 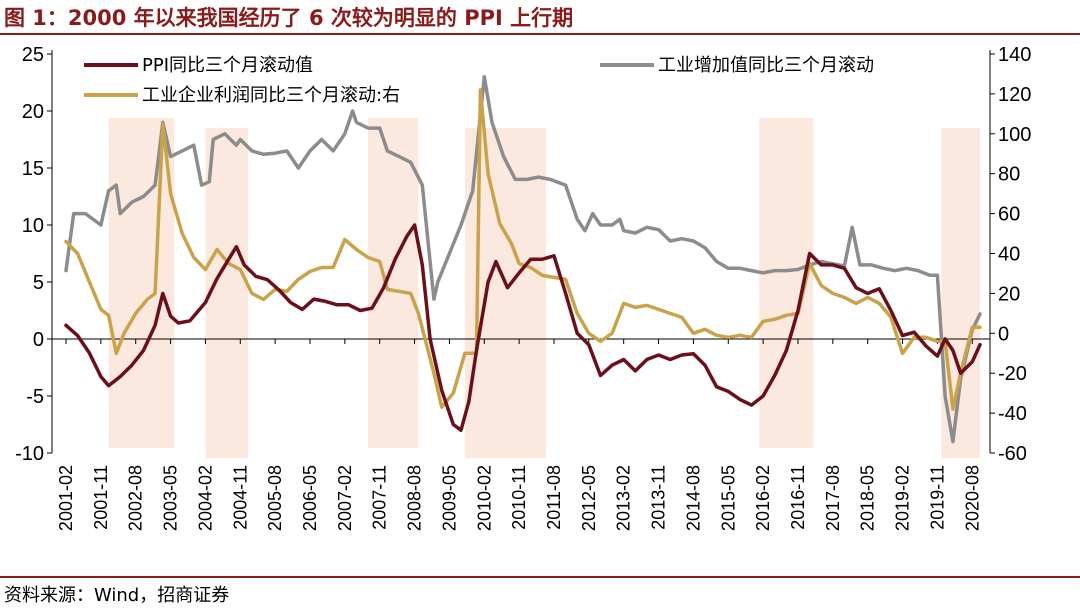 What do you see at coordinates (589, 498) in the screenshot?
I see `x-tick-label: 2012-05` at bounding box center [589, 498].